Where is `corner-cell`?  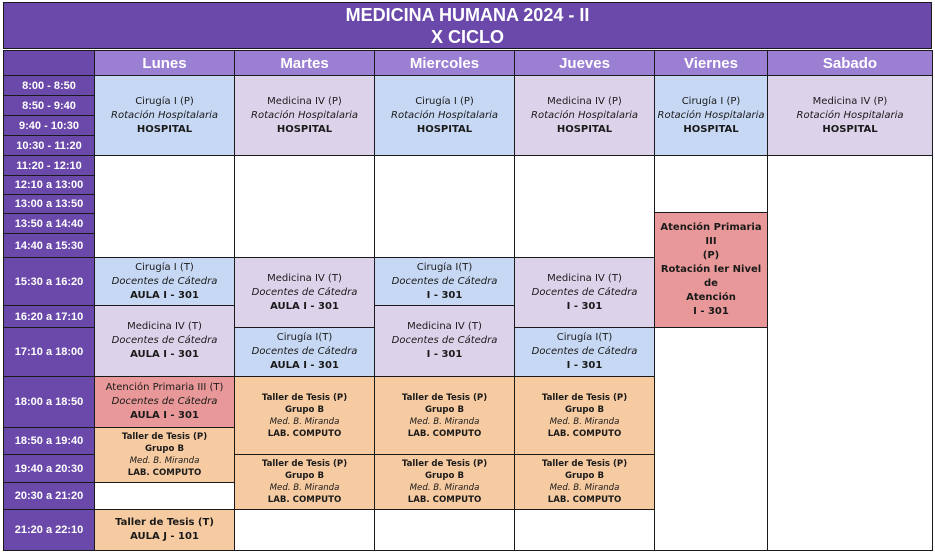 corner-cell is located at coordinates (49, 63).